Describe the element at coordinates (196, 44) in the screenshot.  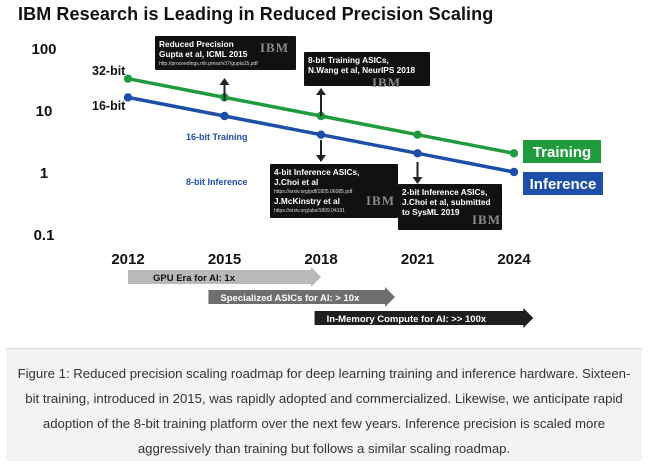
I see `annotation-text: Reduced Precision` at that location.